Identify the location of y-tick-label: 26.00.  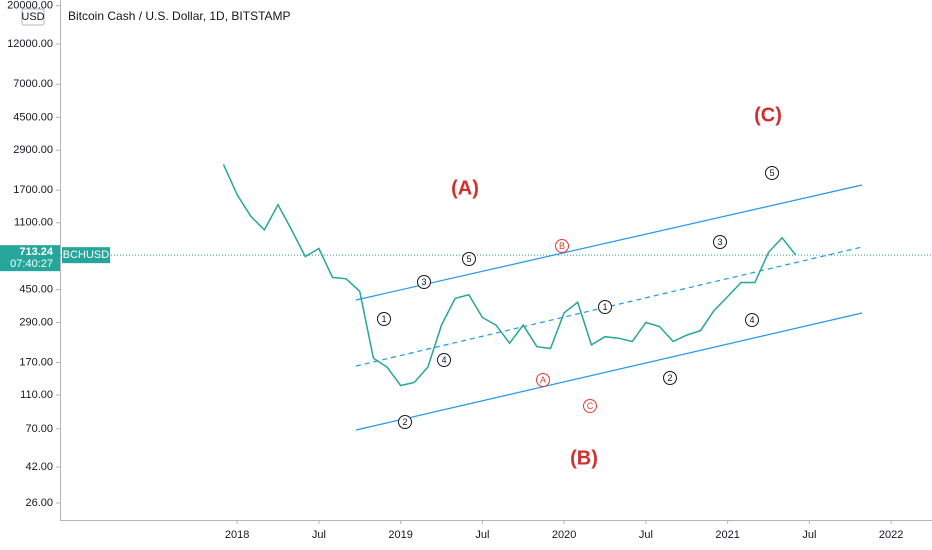
(39, 503).